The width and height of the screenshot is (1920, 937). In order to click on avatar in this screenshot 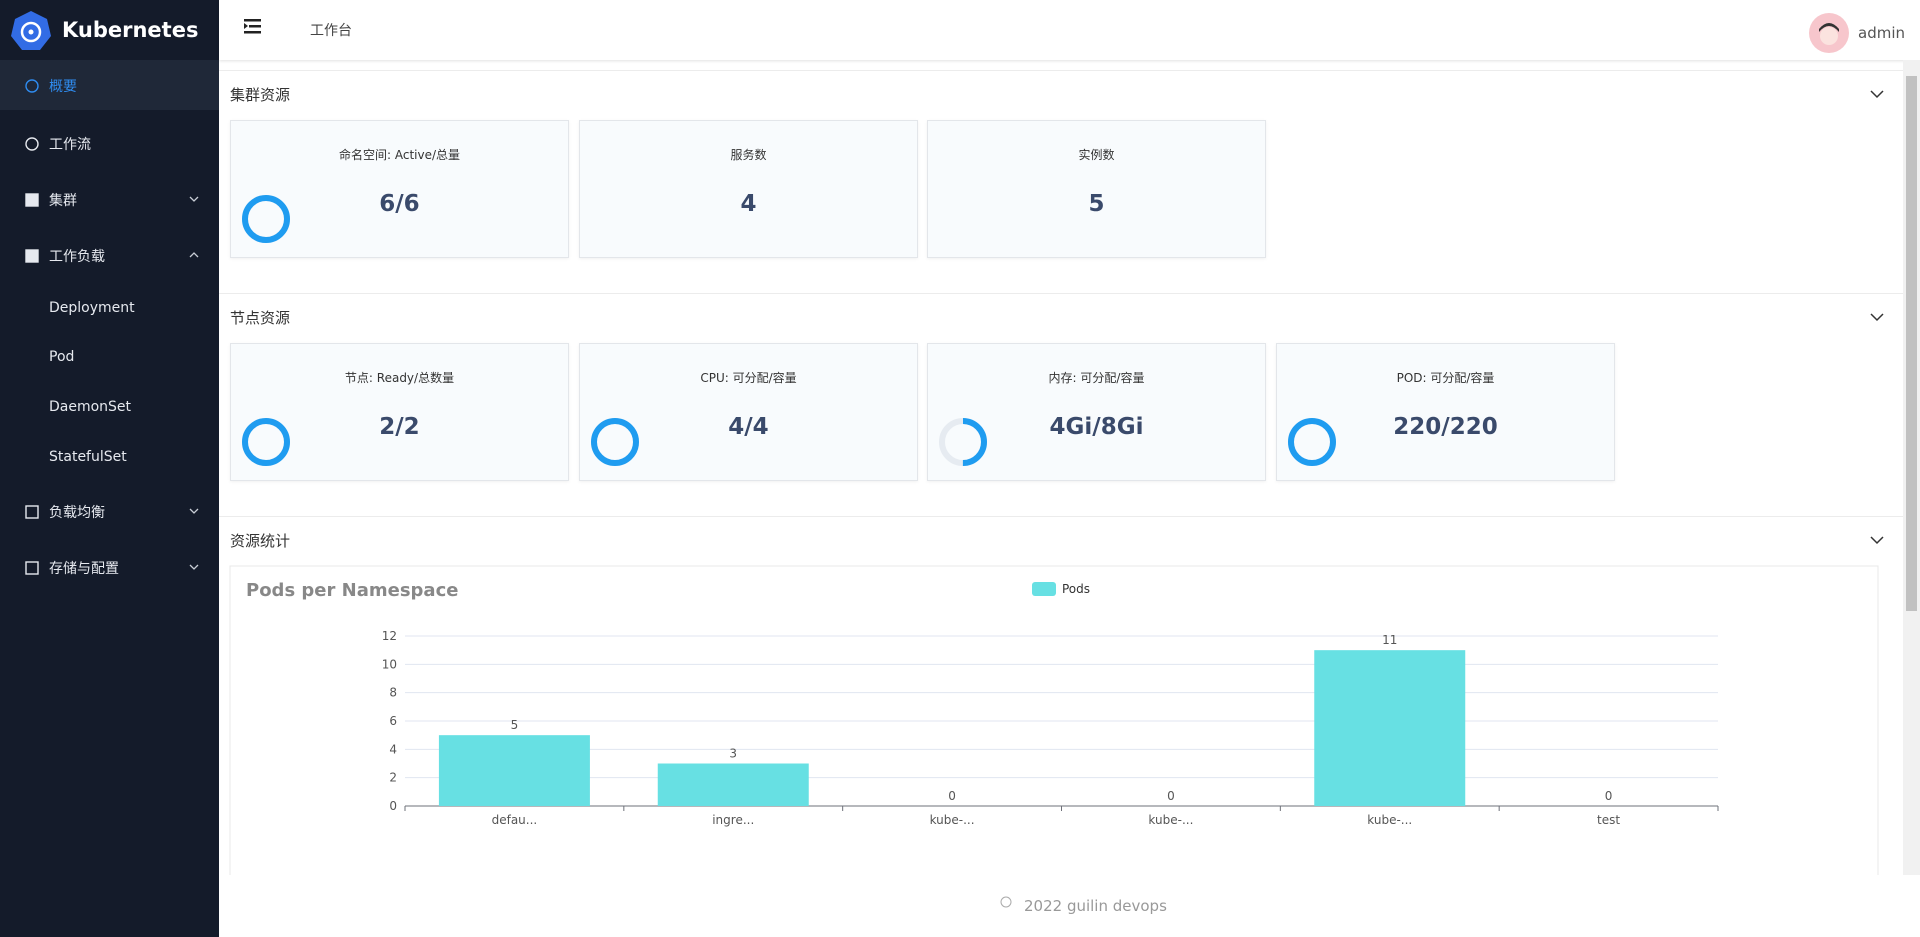, I will do `click(1829, 33)`.